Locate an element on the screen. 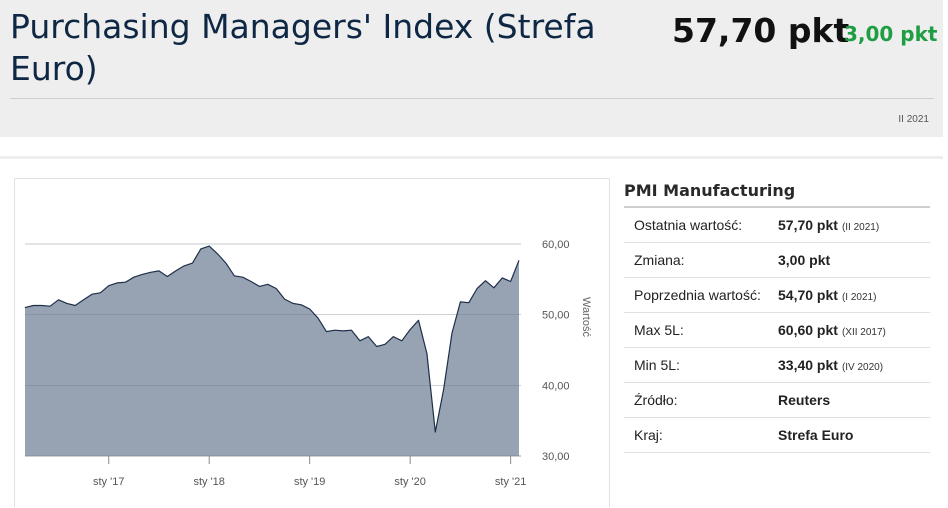  stats-row-value-group: 54,70 pkt (I 2021) is located at coordinates (827, 295).